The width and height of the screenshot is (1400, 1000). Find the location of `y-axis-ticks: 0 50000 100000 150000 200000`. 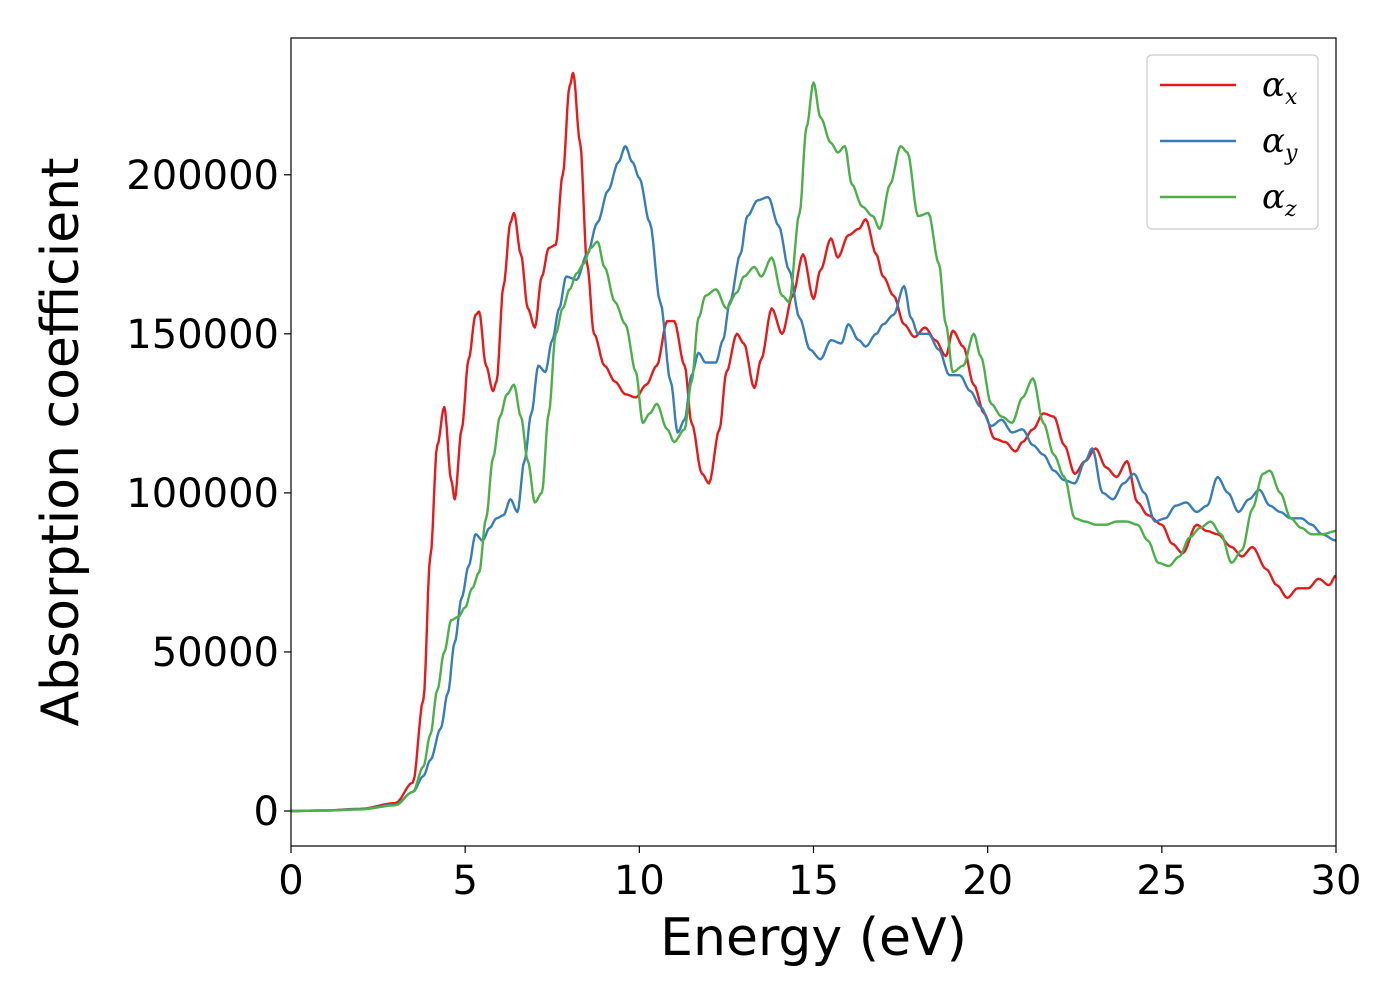

y-axis-ticks: 0 50000 100000 150000 200000 is located at coordinates (208, 494).